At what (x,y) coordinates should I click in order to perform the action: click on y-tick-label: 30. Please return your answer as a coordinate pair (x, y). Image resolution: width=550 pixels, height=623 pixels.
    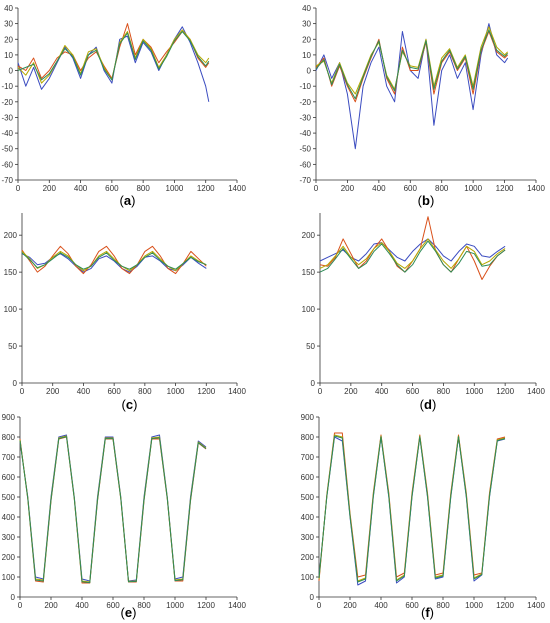
    Looking at the image, I should click on (306, 24).